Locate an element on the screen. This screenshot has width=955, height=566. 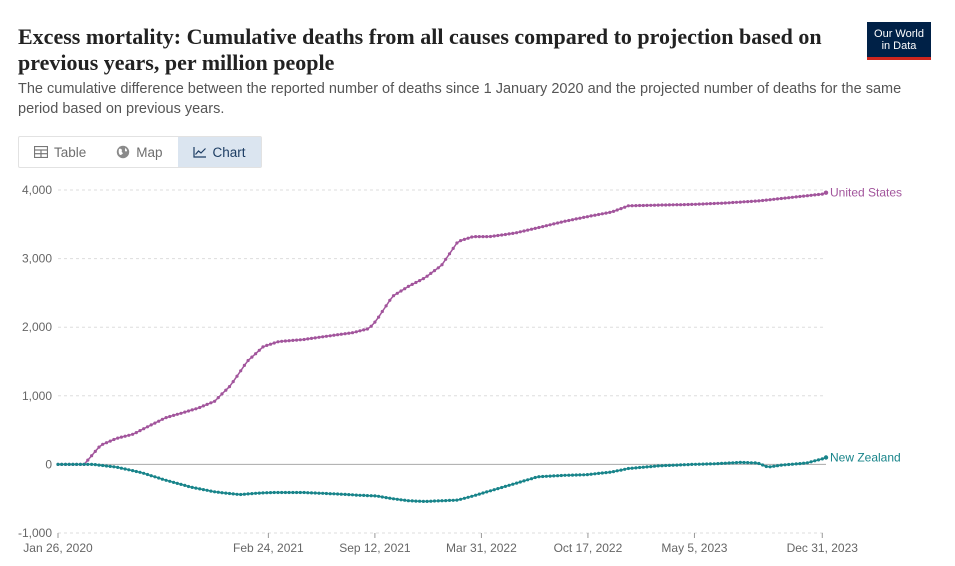
tab-chart: Chart is located at coordinates (219, 152).